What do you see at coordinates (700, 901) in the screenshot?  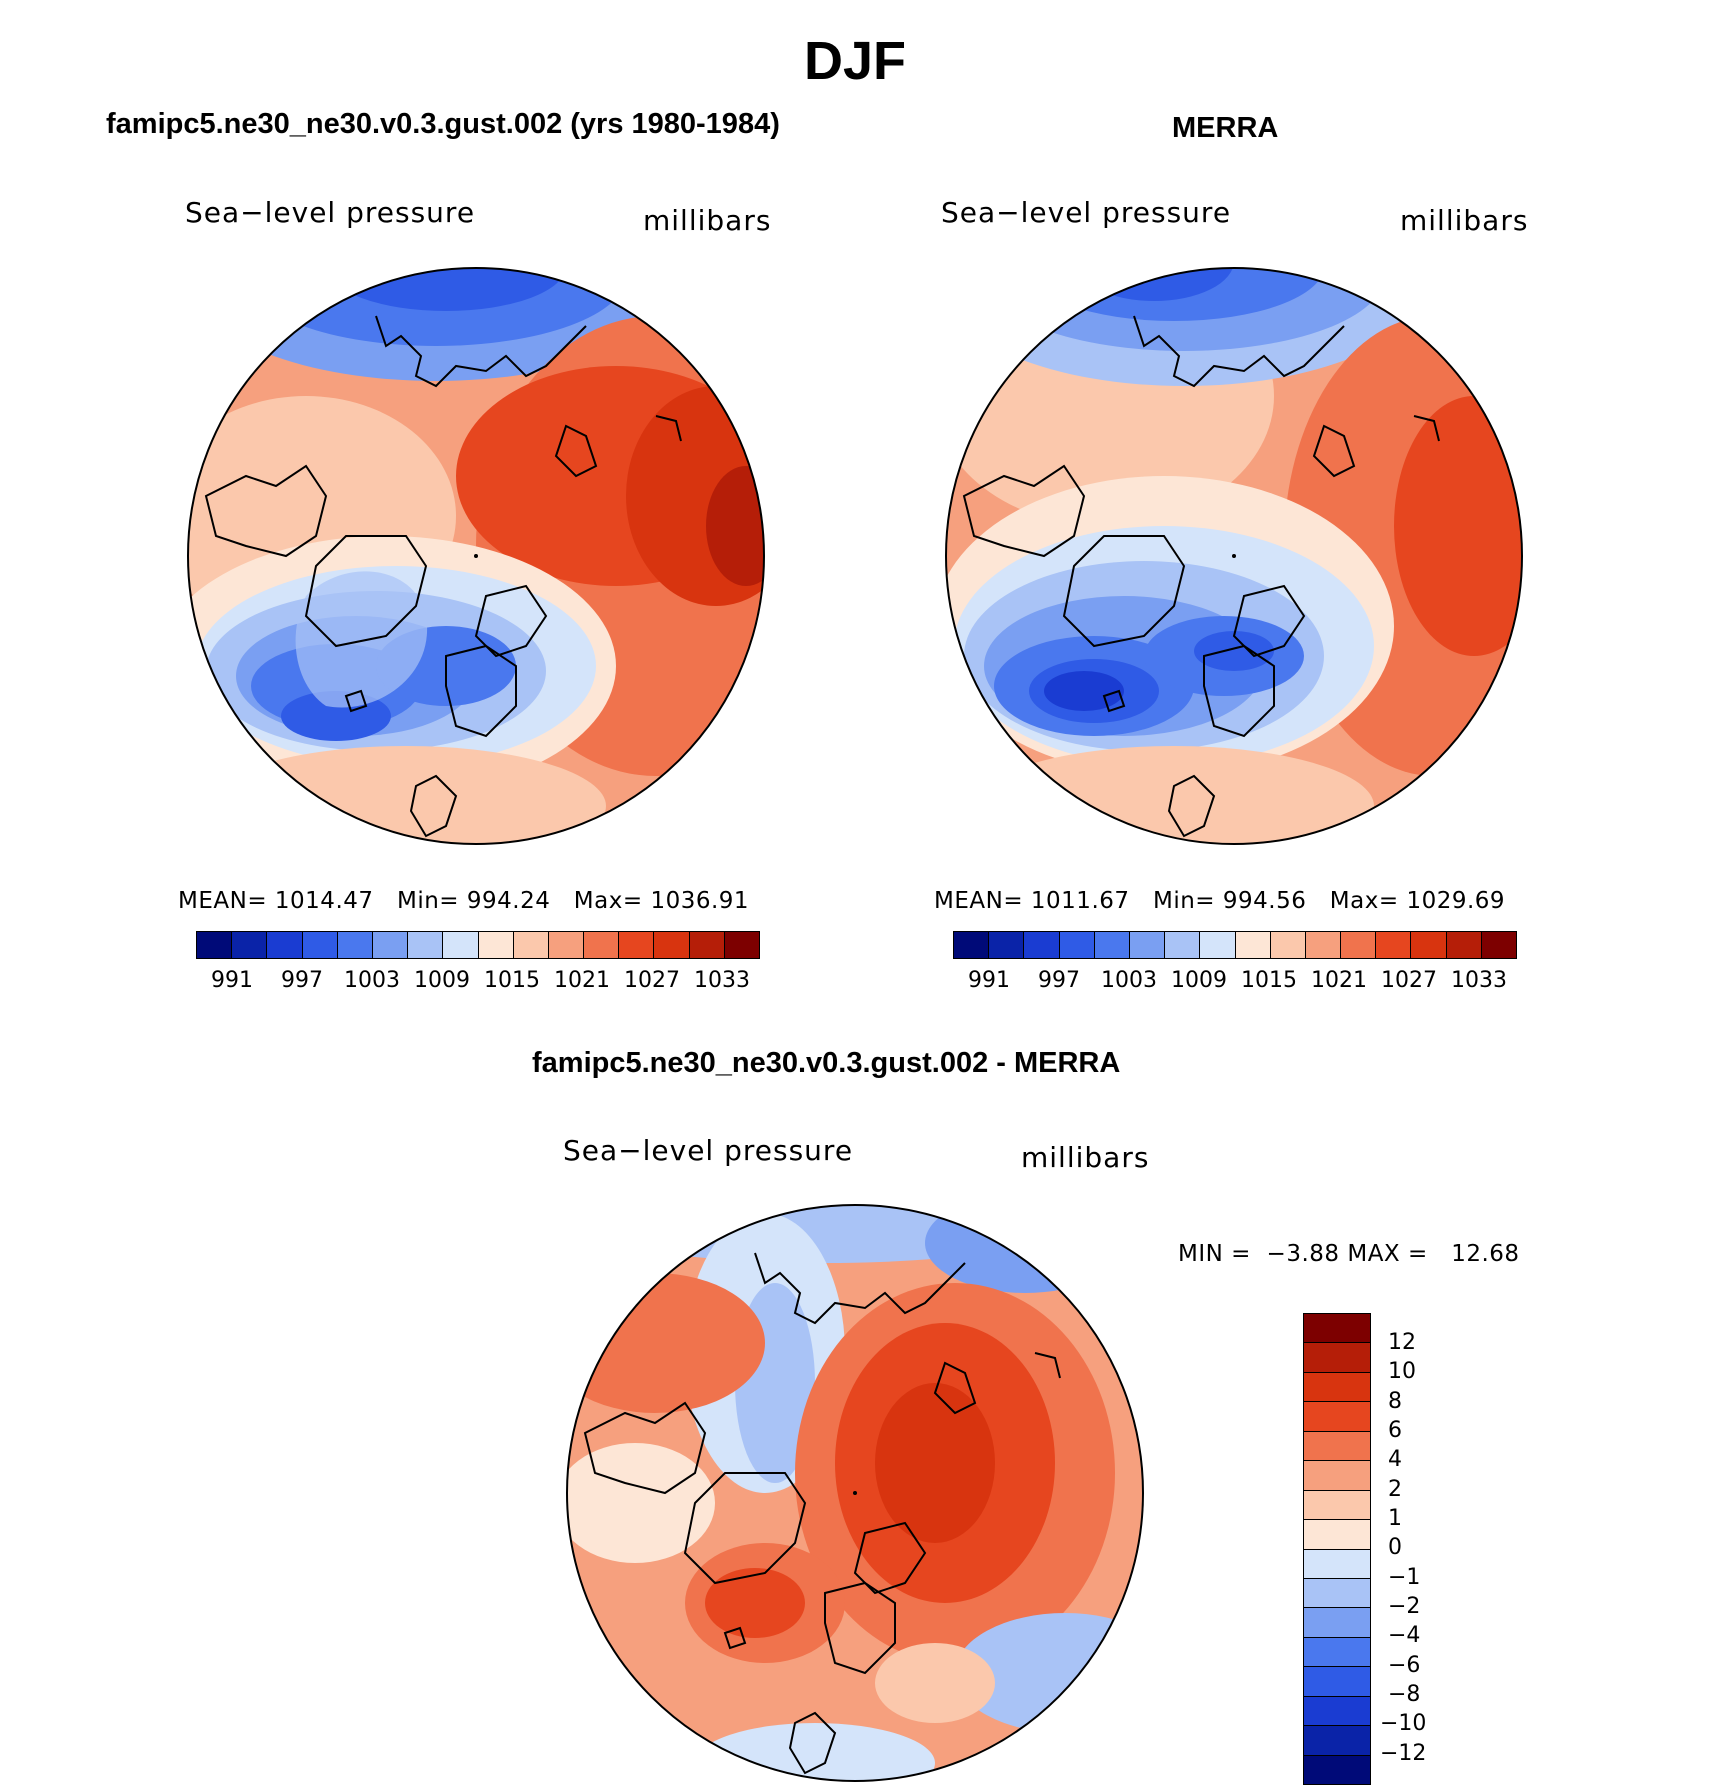 I see `max-value: 1036.91` at bounding box center [700, 901].